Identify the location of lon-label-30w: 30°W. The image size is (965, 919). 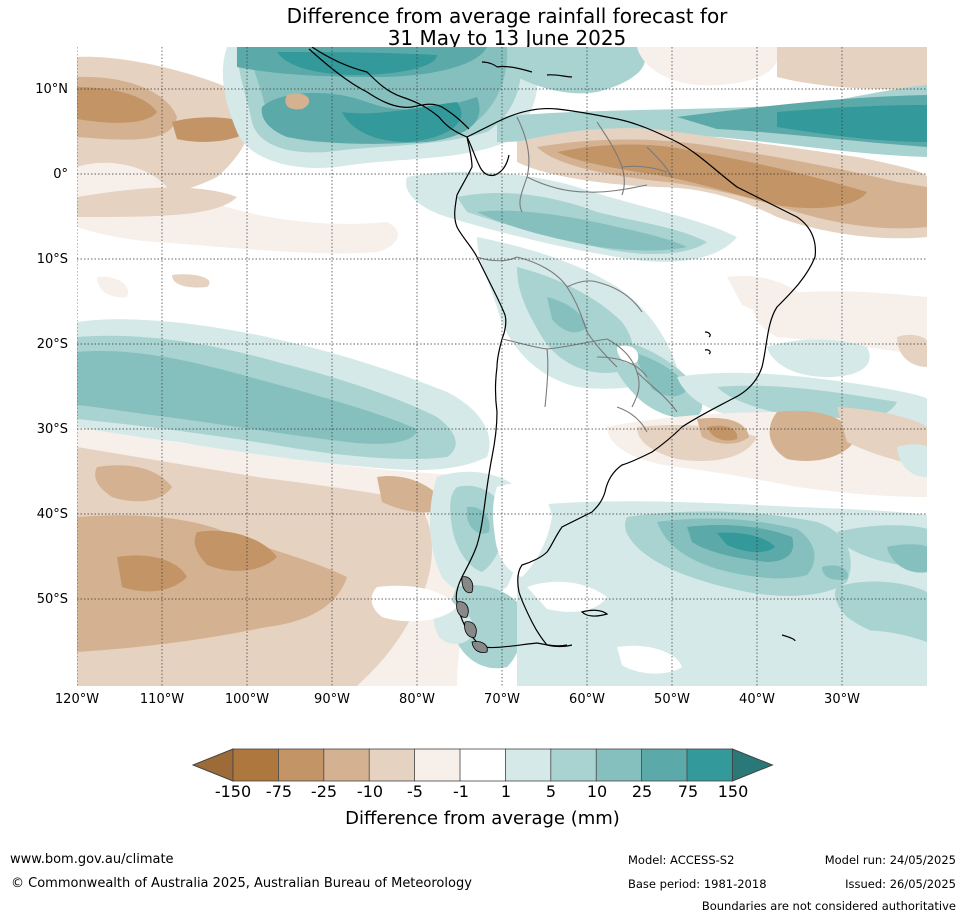
(842, 699).